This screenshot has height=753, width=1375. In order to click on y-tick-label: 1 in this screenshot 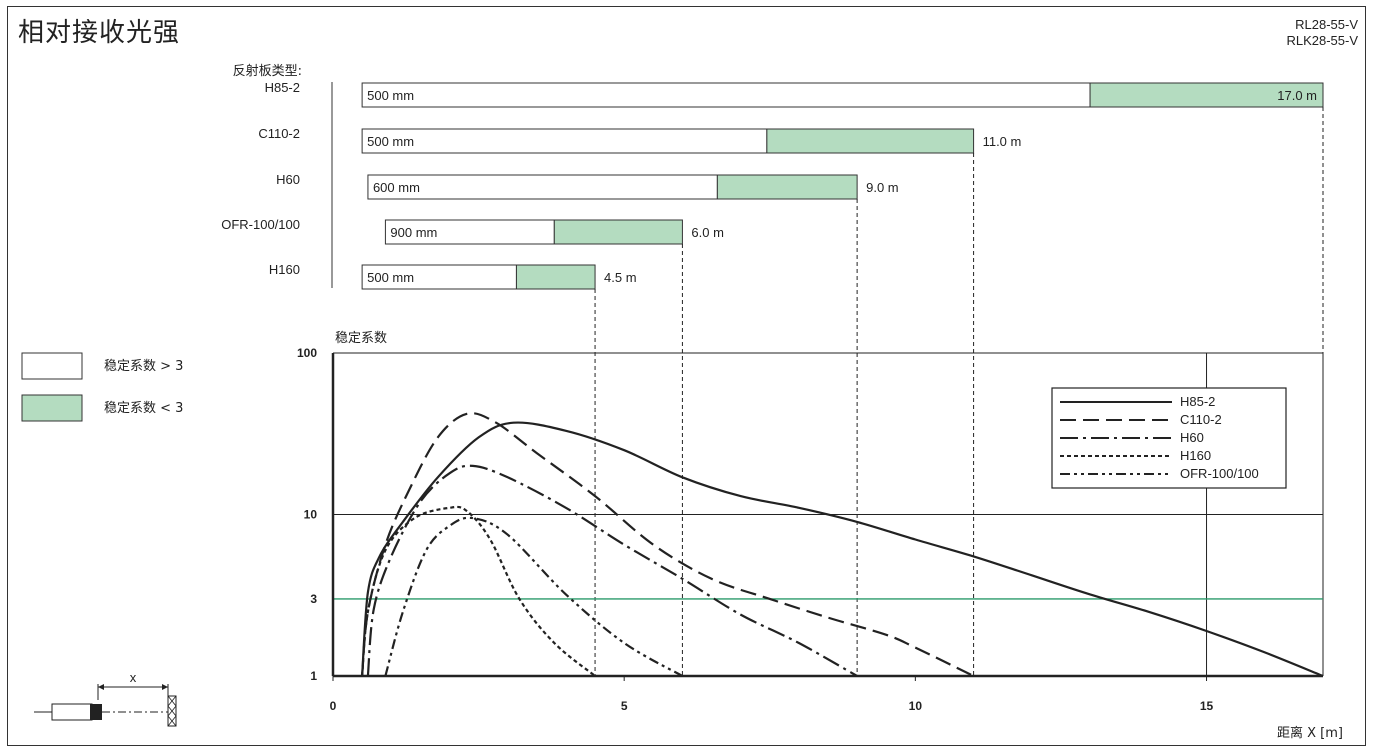, I will do `click(313, 676)`.